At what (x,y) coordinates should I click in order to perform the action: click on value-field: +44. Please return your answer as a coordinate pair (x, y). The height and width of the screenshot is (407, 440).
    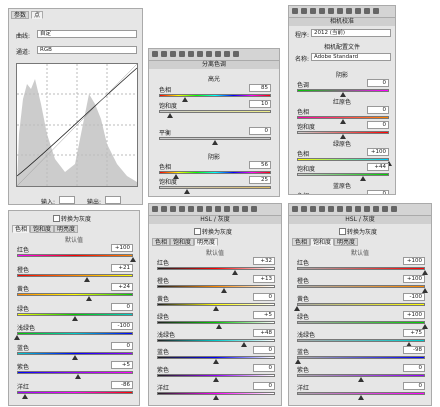
    Looking at the image, I should click on (378, 167).